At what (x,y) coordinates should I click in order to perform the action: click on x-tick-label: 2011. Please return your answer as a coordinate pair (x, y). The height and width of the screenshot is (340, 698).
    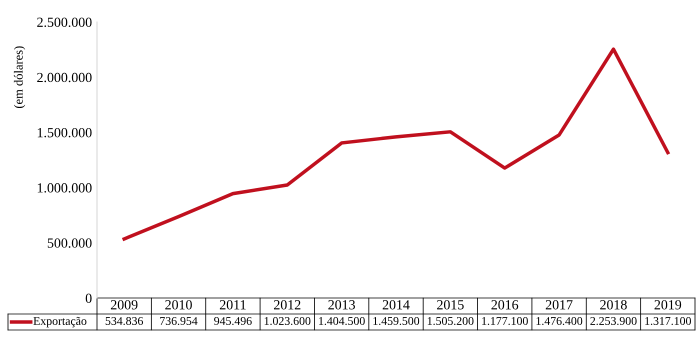
    Looking at the image, I should click on (233, 305).